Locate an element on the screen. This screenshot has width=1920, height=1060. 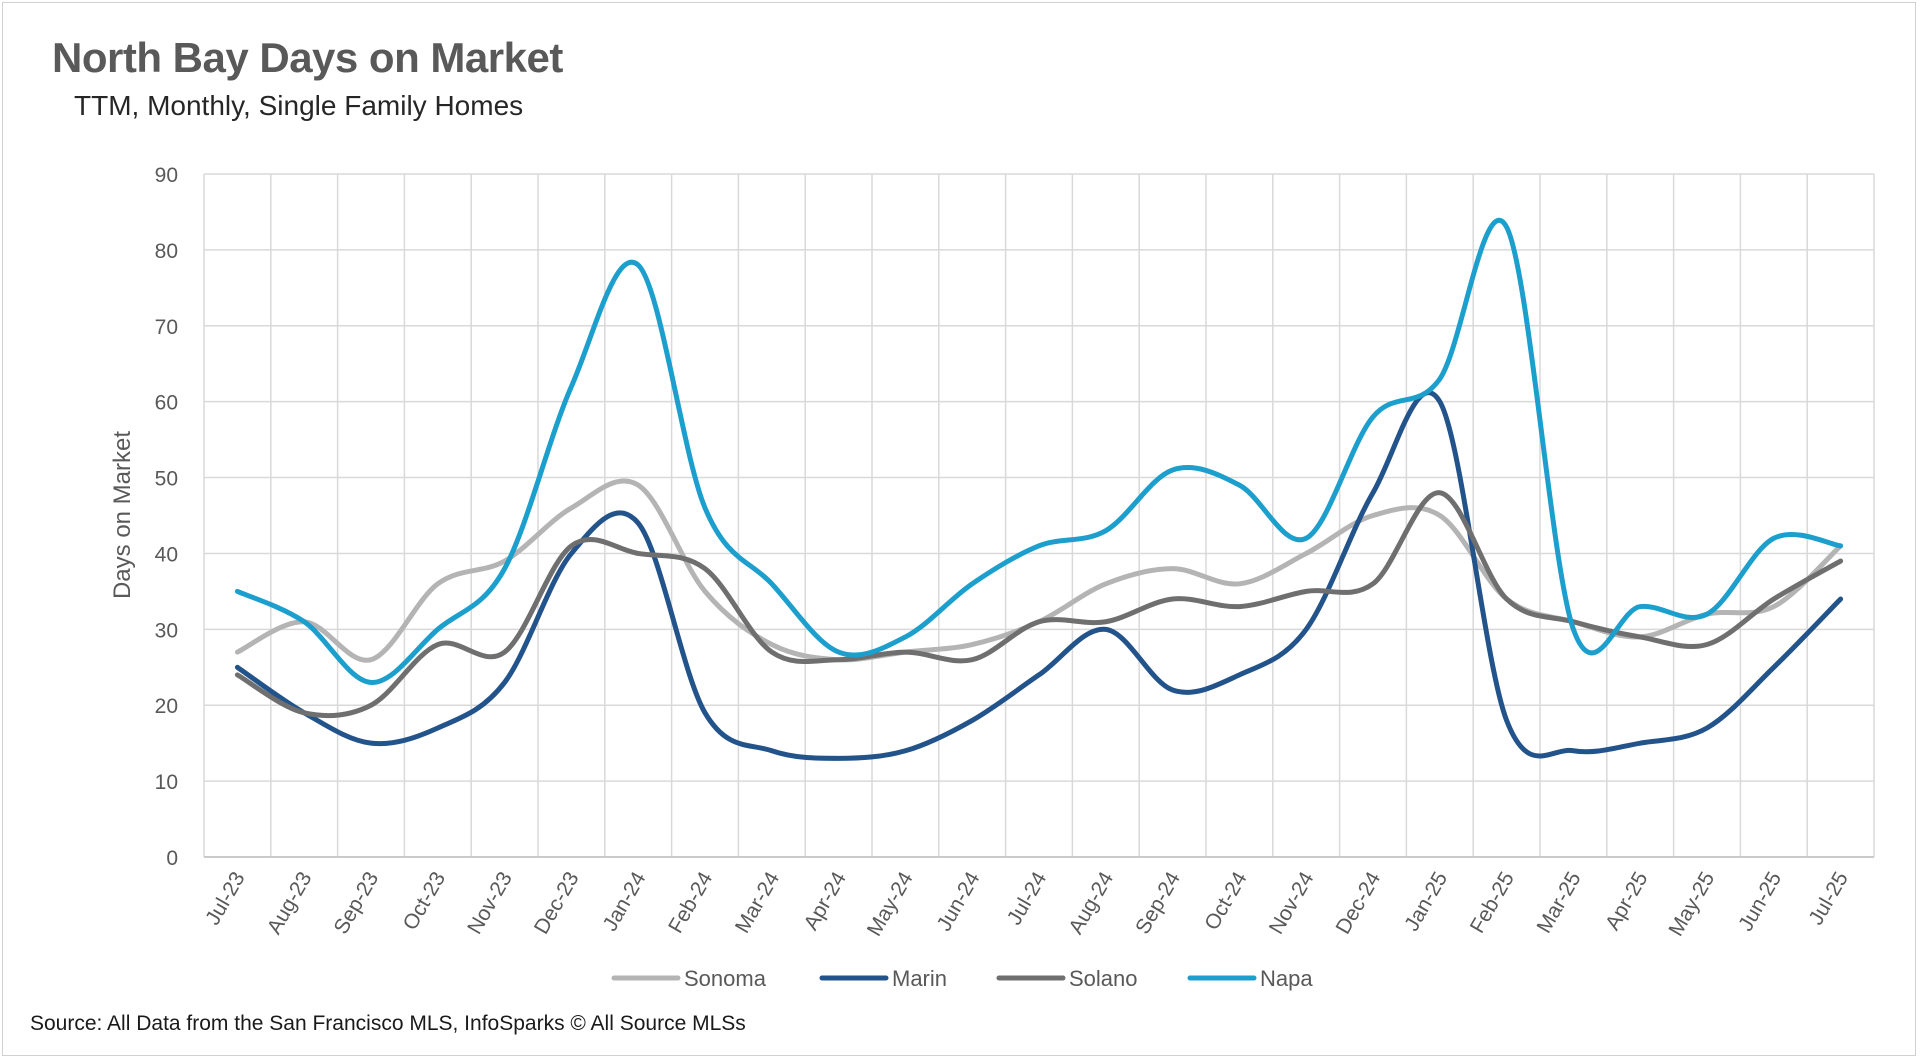
y-tick-label: 10 is located at coordinates (166, 782).